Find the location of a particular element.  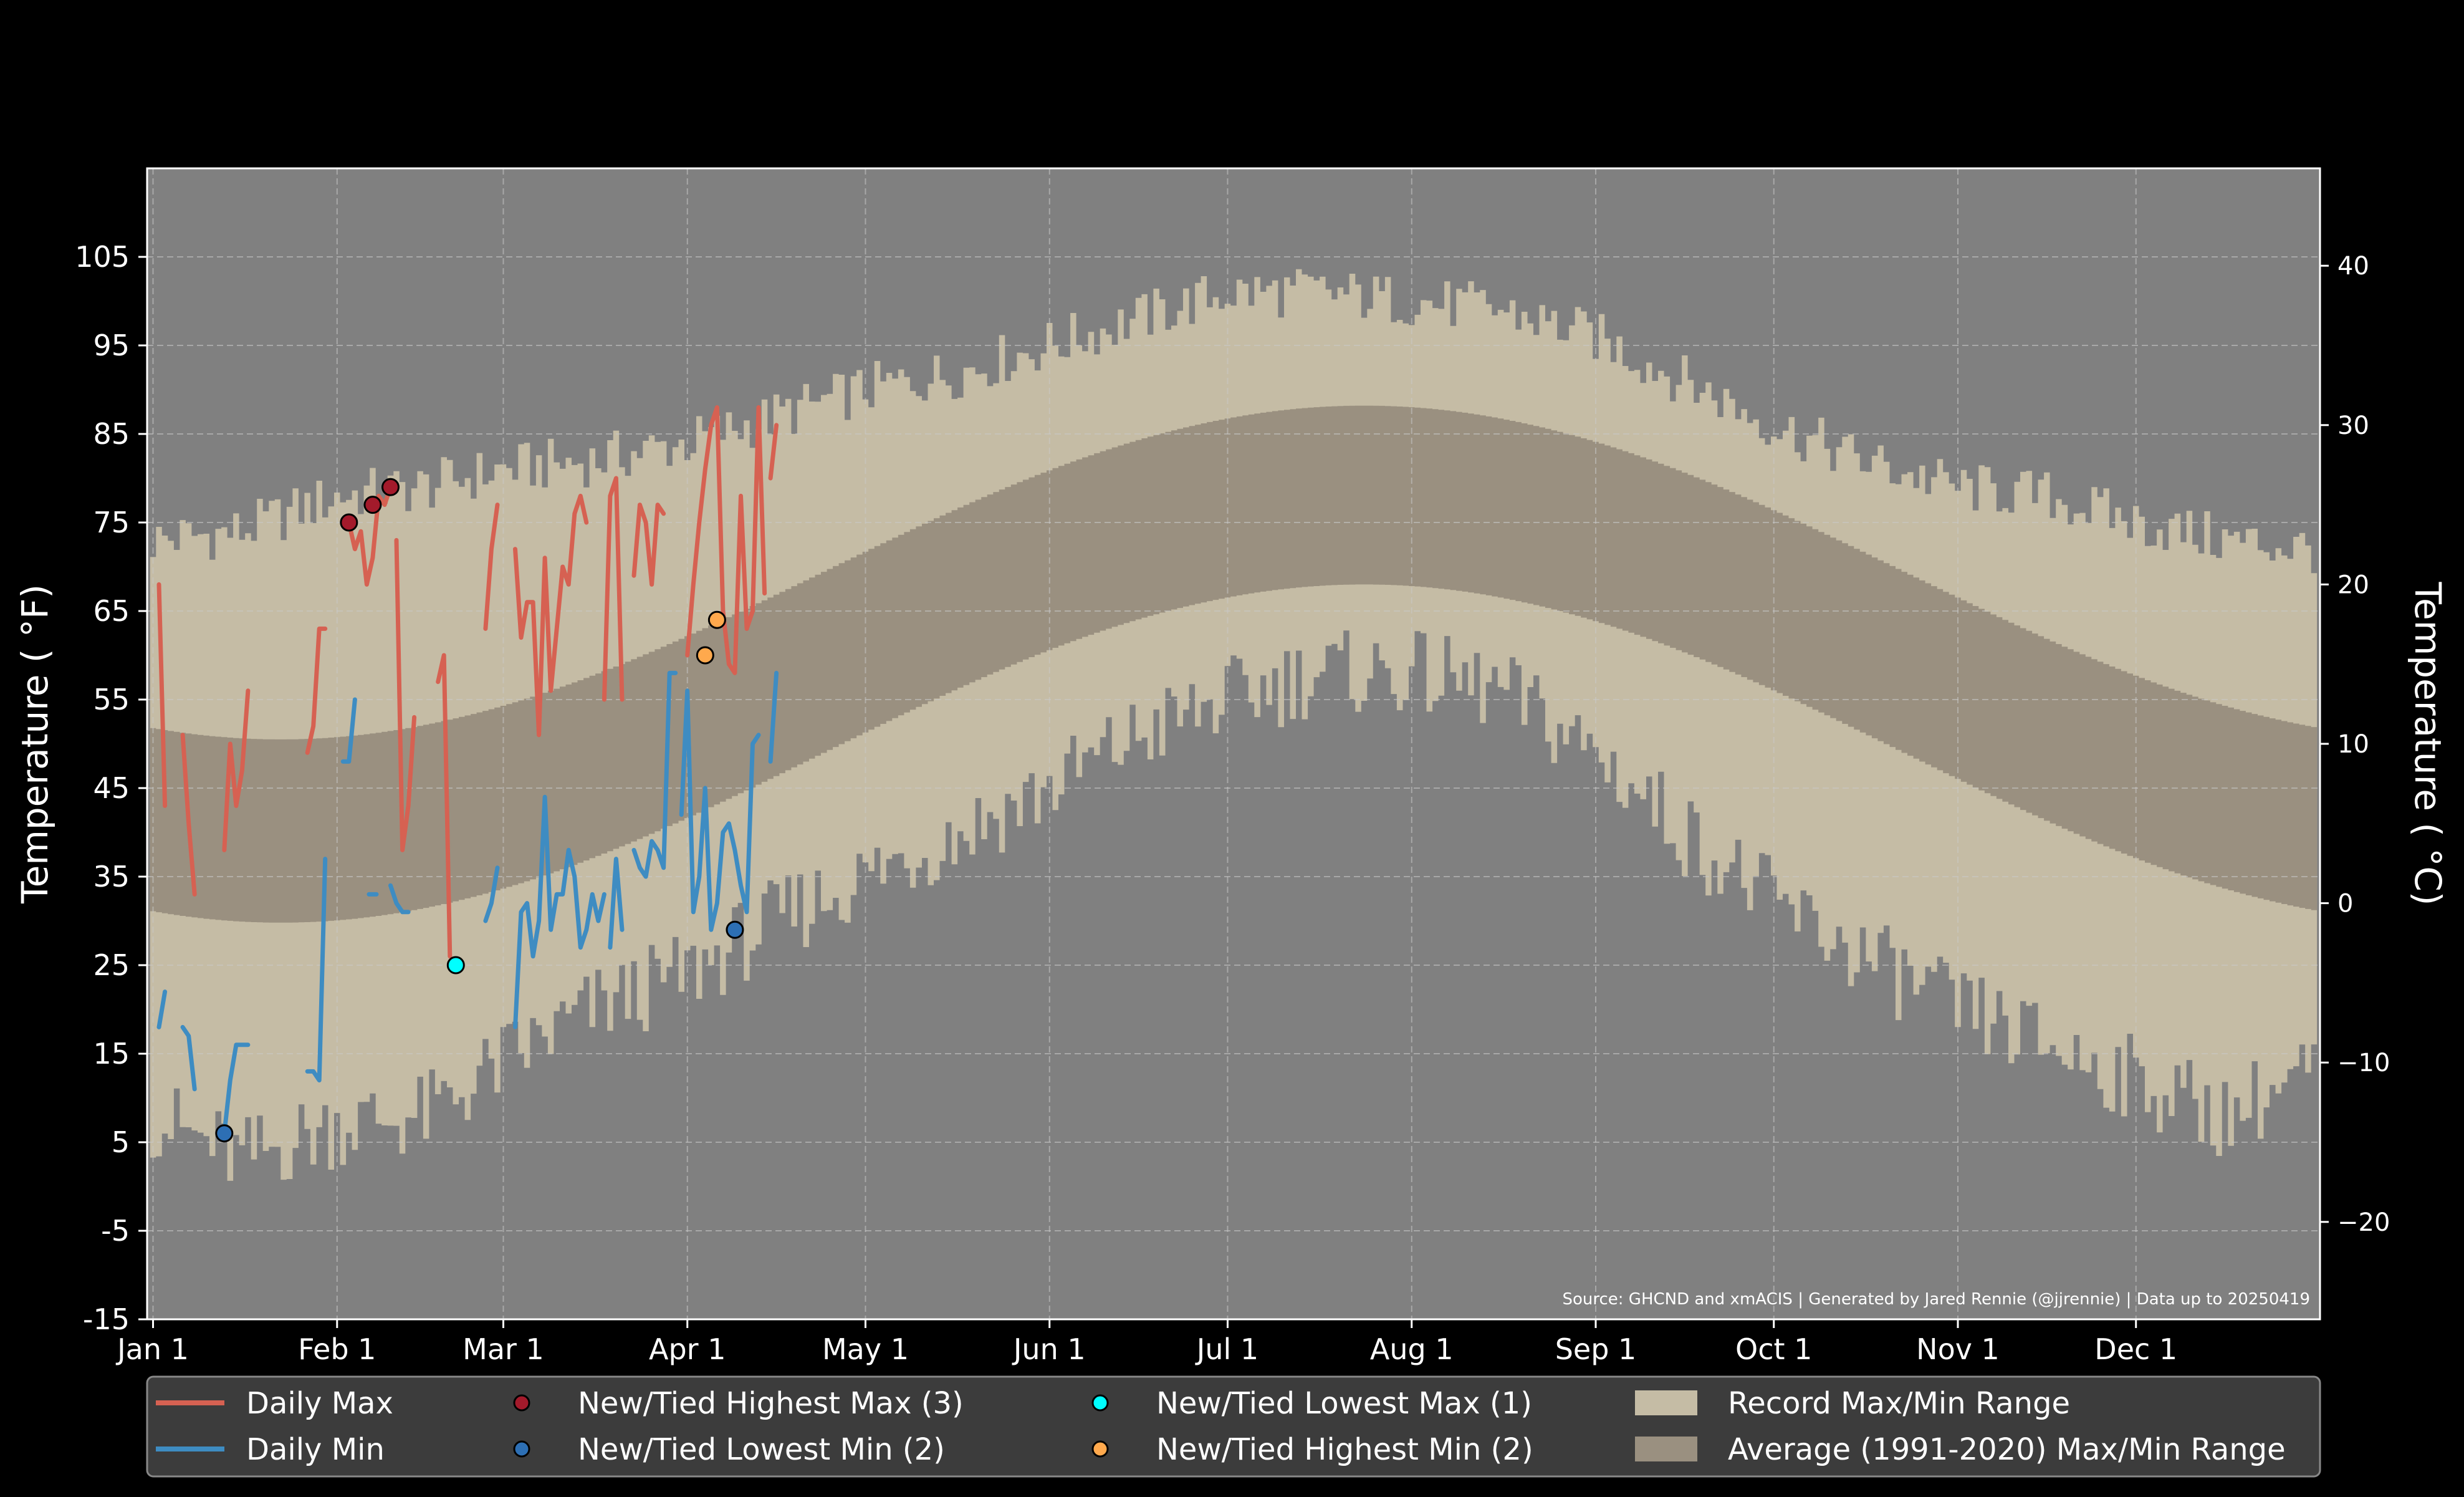

legend-label: New/Tied Highest Max (3) is located at coordinates (771, 1403).